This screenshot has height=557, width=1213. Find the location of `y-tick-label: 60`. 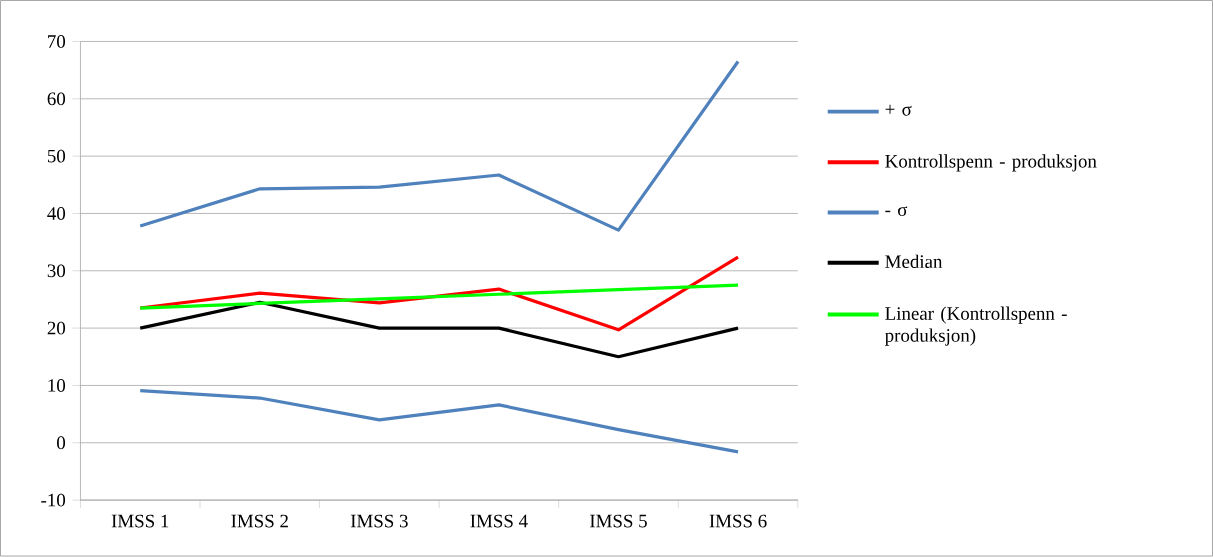

y-tick-label: 60 is located at coordinates (56, 99).